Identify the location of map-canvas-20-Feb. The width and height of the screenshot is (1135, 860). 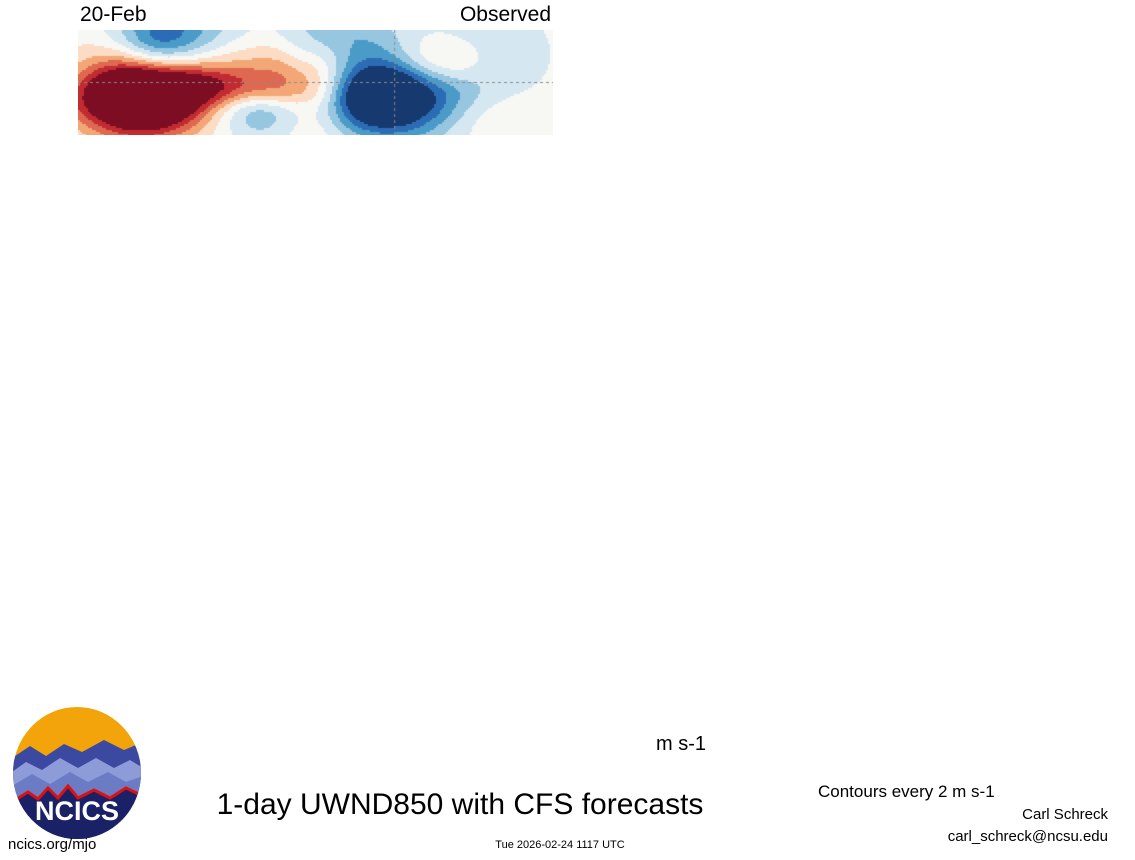
(315, 82).